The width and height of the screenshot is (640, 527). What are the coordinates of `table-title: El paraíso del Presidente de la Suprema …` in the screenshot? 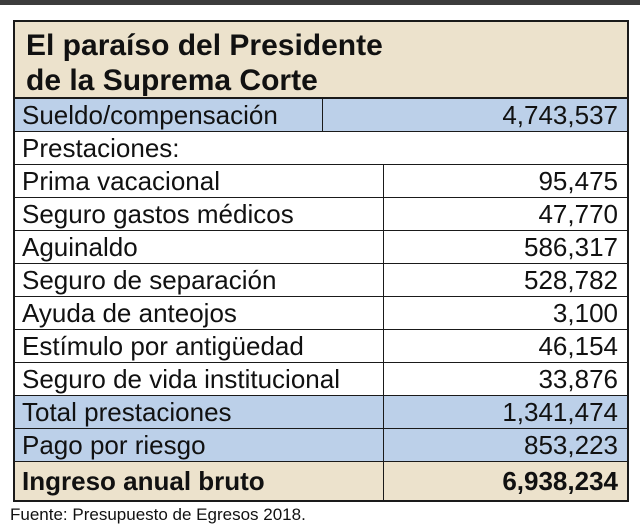 It's located at (321, 60).